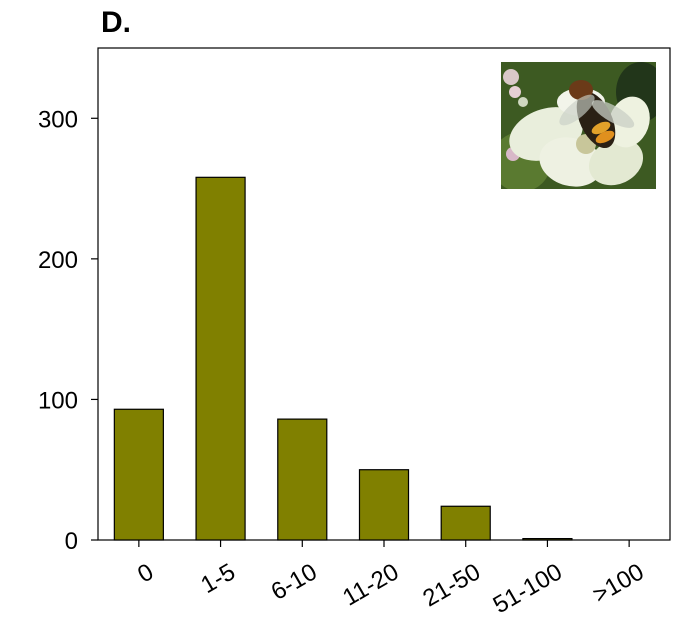 This screenshot has height=619, width=690. I want to click on x-tick-label-3: 11-20, so click(370, 584).